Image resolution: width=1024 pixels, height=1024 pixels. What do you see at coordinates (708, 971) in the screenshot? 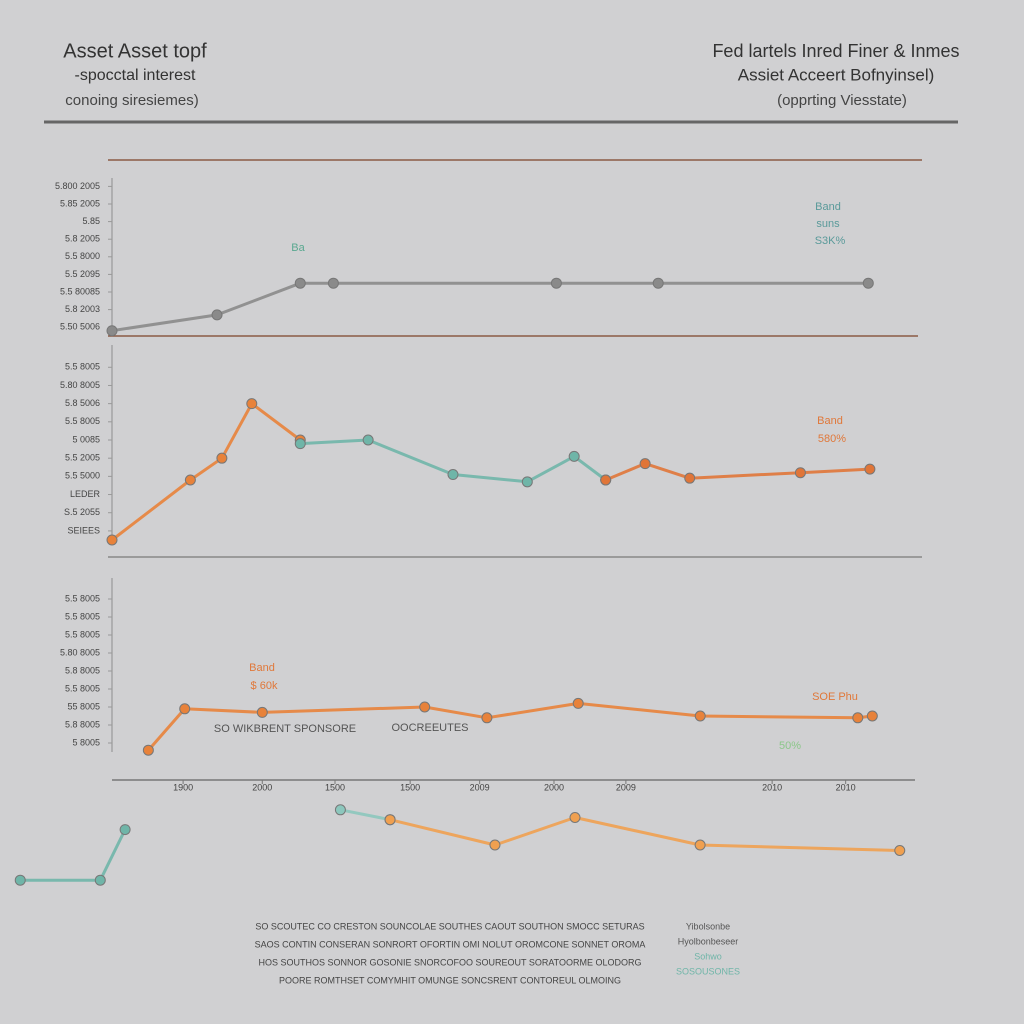
I see `footer-text: SOSOUSONES` at bounding box center [708, 971].